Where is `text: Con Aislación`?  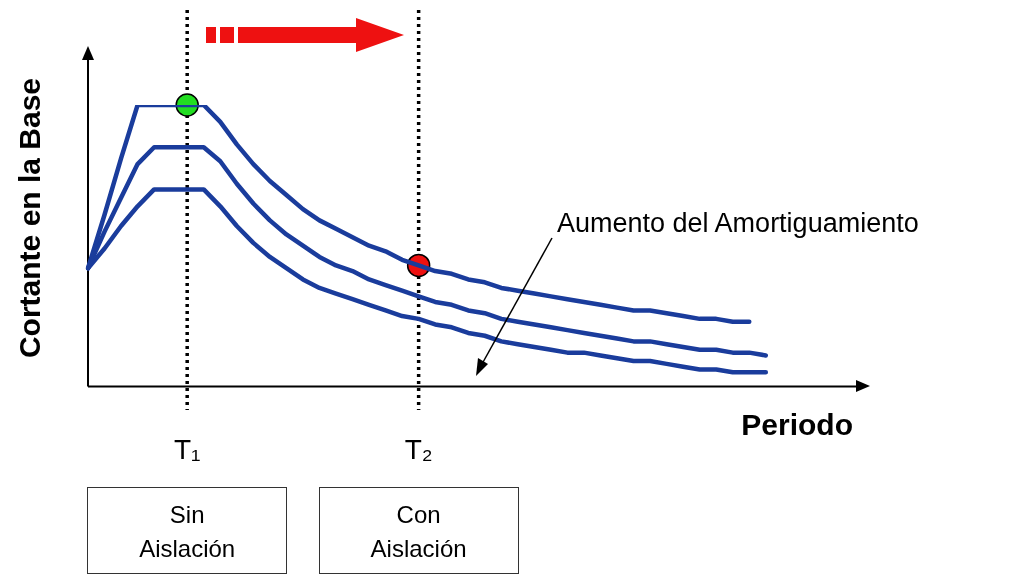 text: Con Aislación is located at coordinates (418, 530).